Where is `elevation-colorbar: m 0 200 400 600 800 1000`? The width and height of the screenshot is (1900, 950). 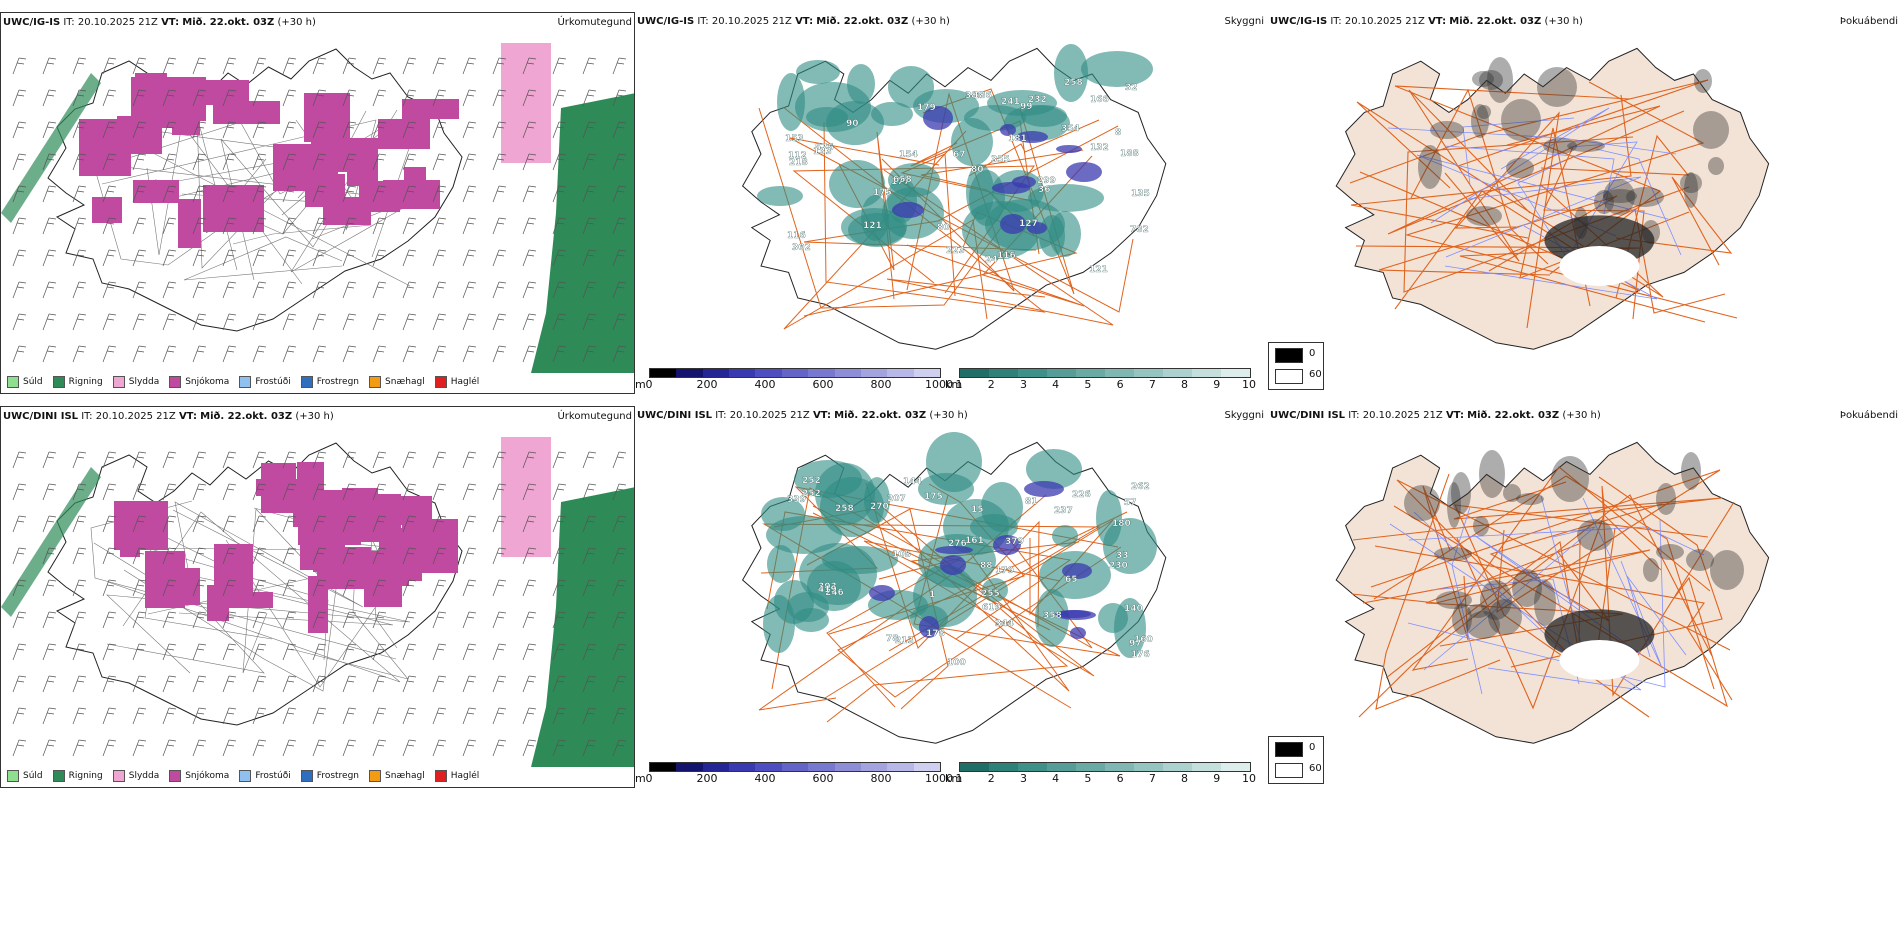 elevation-colorbar: m 0 200 400 600 800 1000 is located at coordinates (794, 774).